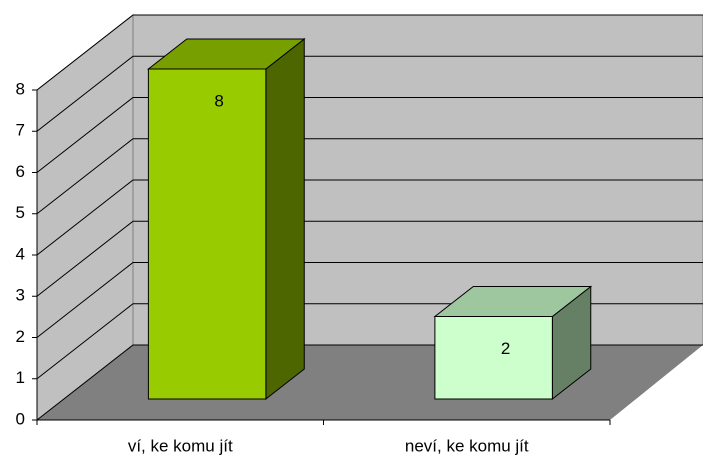 This screenshot has width=703, height=462. Describe the element at coordinates (218, 100) in the screenshot. I see `data-label: 8` at that location.